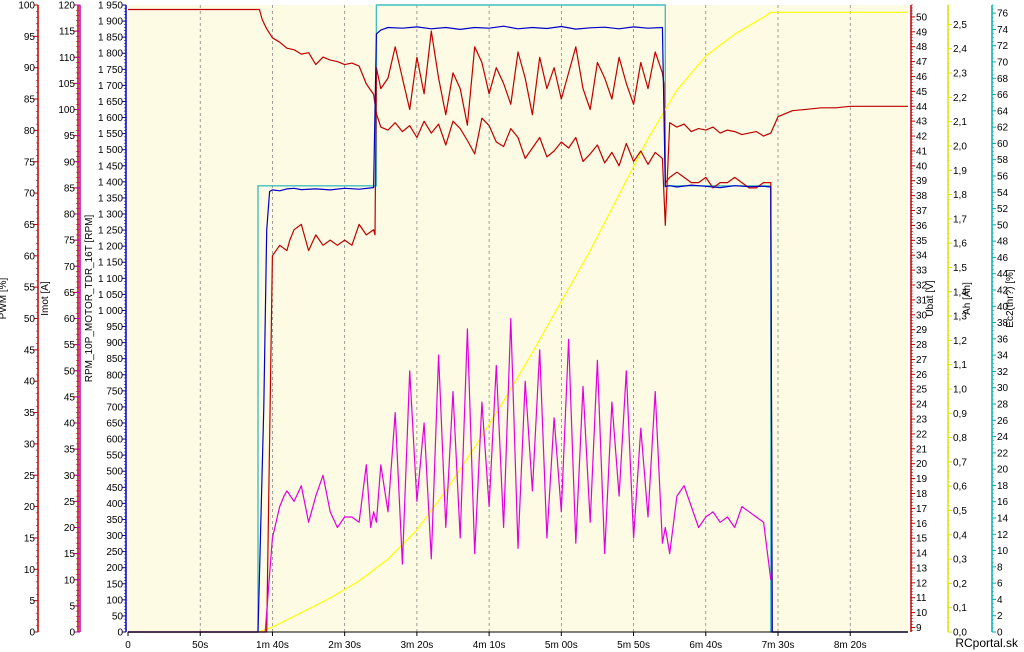 Image resolution: width=1024 pixels, height=652 pixels. What do you see at coordinates (960, 438) in the screenshot?
I see `ah-tick-label: 0,8` at bounding box center [960, 438].